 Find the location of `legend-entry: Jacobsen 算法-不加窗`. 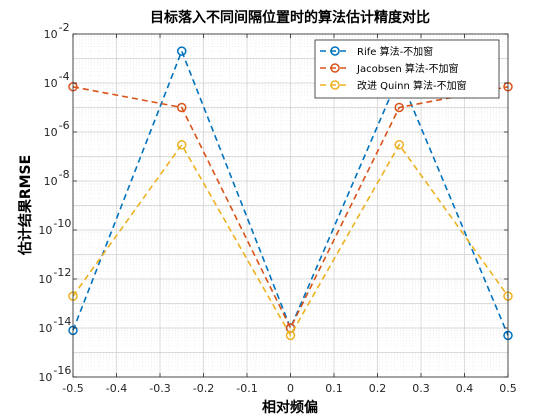

legend-entry: Jacobsen 算法-不加窗 is located at coordinates (389, 68).